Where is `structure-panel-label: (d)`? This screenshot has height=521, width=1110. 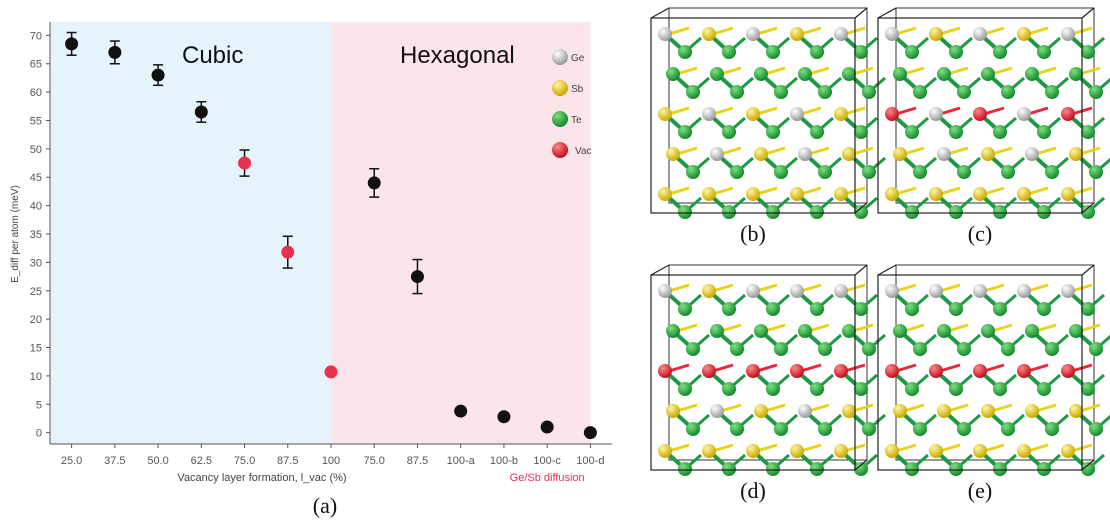
structure-panel-label: (d) is located at coordinates (753, 490).